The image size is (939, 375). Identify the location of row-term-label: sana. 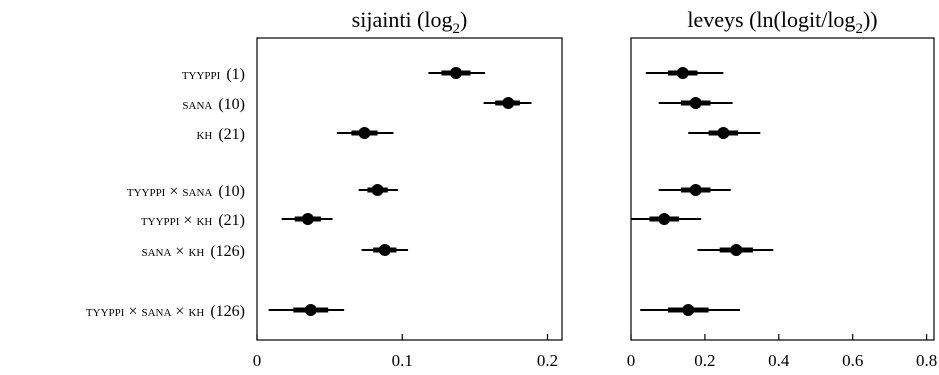
(197, 104).